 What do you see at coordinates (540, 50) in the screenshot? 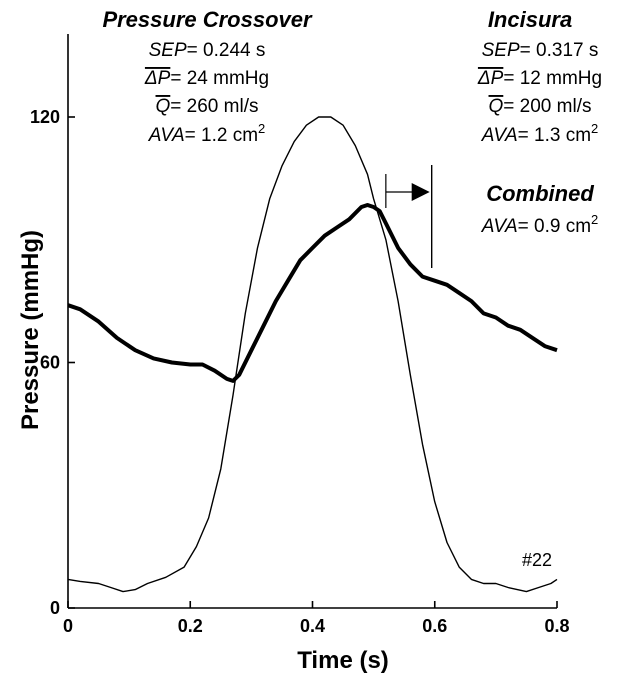
I see `incisura-sep: SEP= 0.317 s` at bounding box center [540, 50].